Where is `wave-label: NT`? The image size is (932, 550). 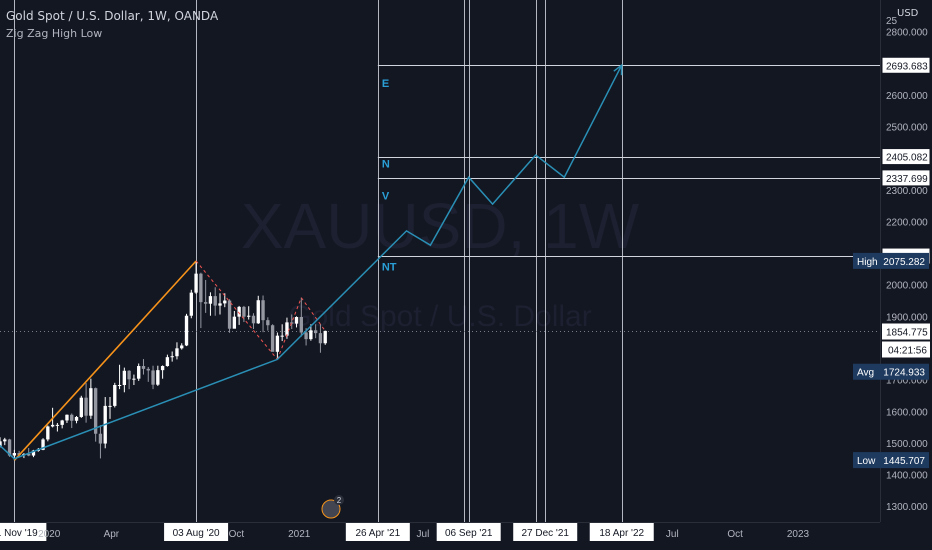 wave-label: NT is located at coordinates (389, 267).